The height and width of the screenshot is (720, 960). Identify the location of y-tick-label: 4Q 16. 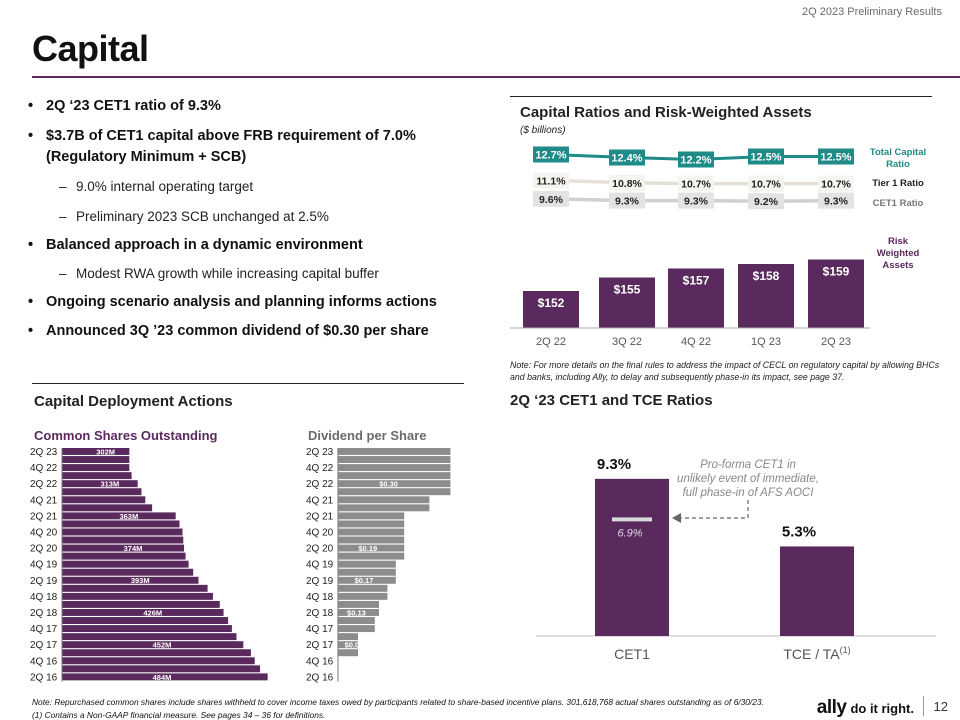
(44, 661).